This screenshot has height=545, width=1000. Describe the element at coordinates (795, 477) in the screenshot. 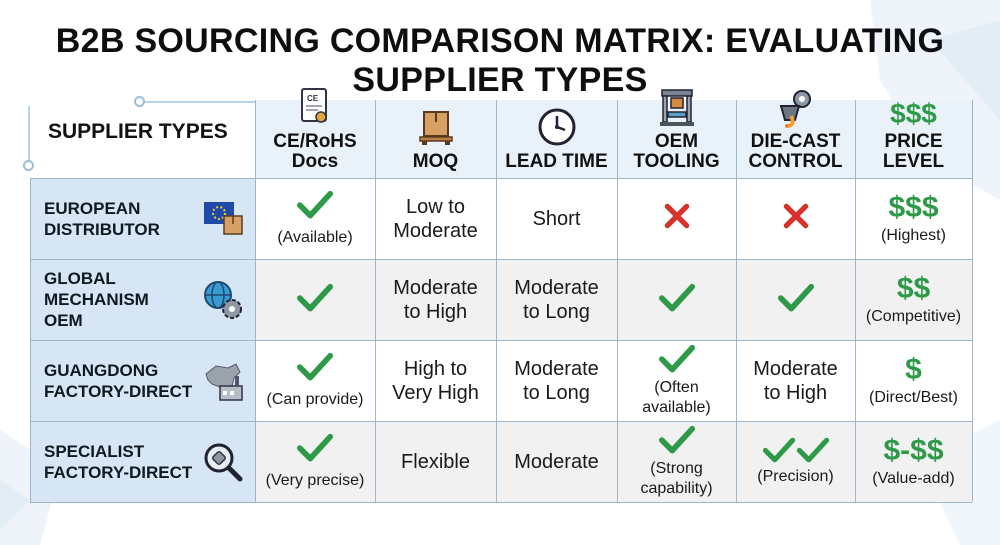

I see `cell-note: (Precision)` at that location.